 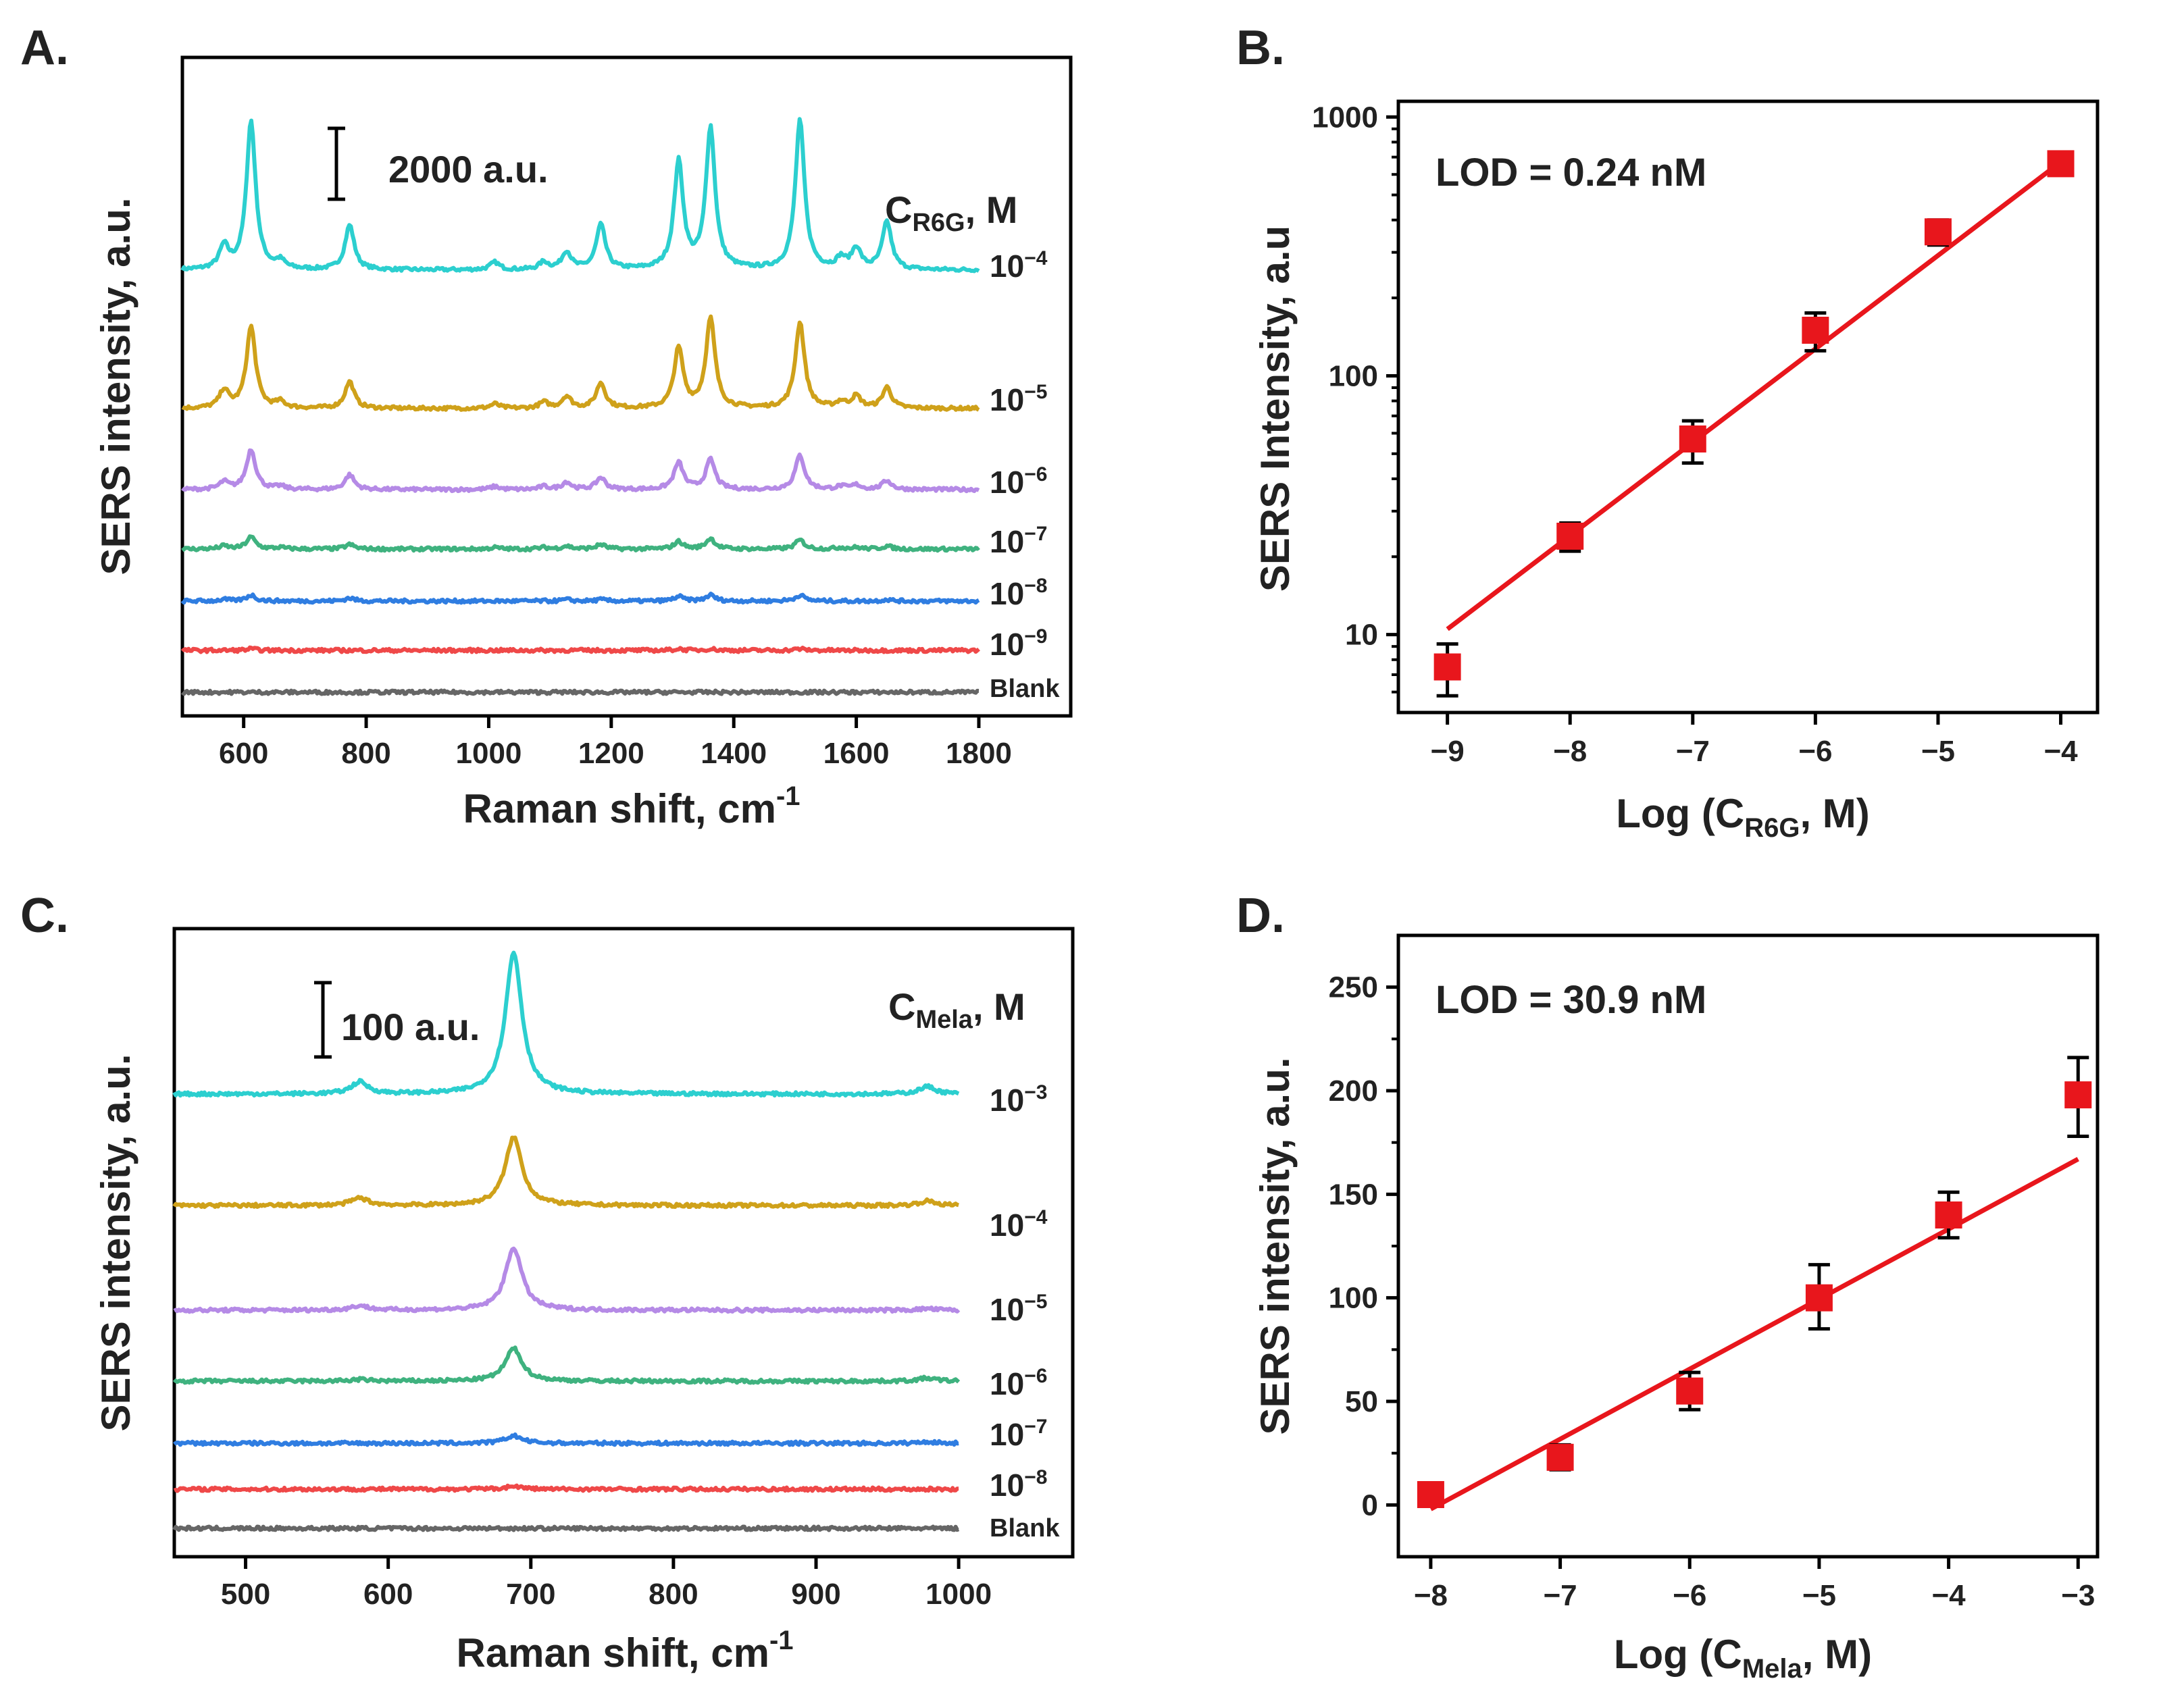 What do you see at coordinates (1345, 117) in the screenshot?
I see `y-tick-label: 1000` at bounding box center [1345, 117].